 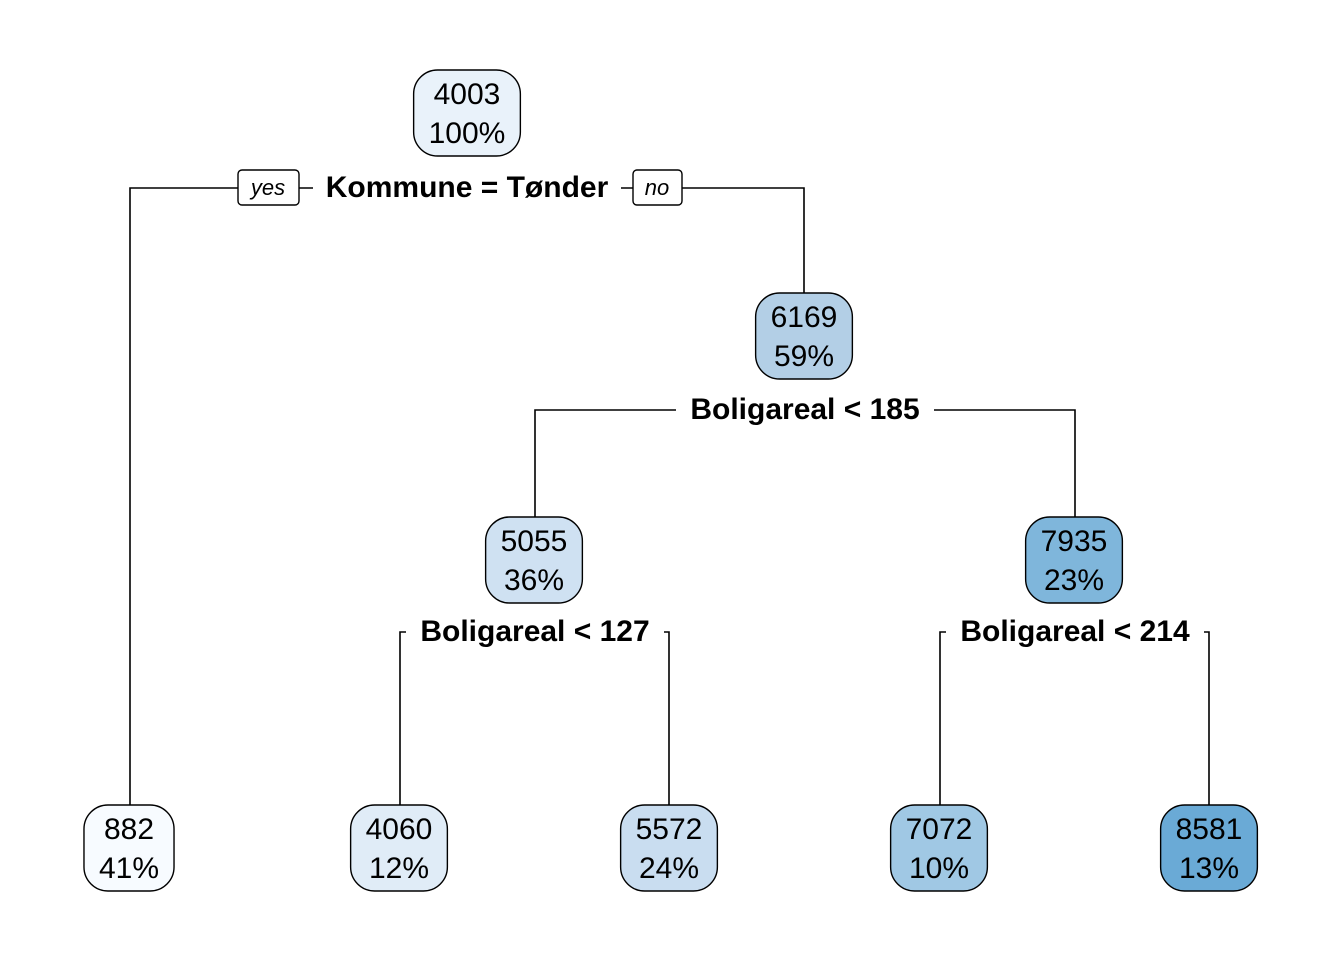 I want to click on node-value: 7935, so click(x=1074, y=541).